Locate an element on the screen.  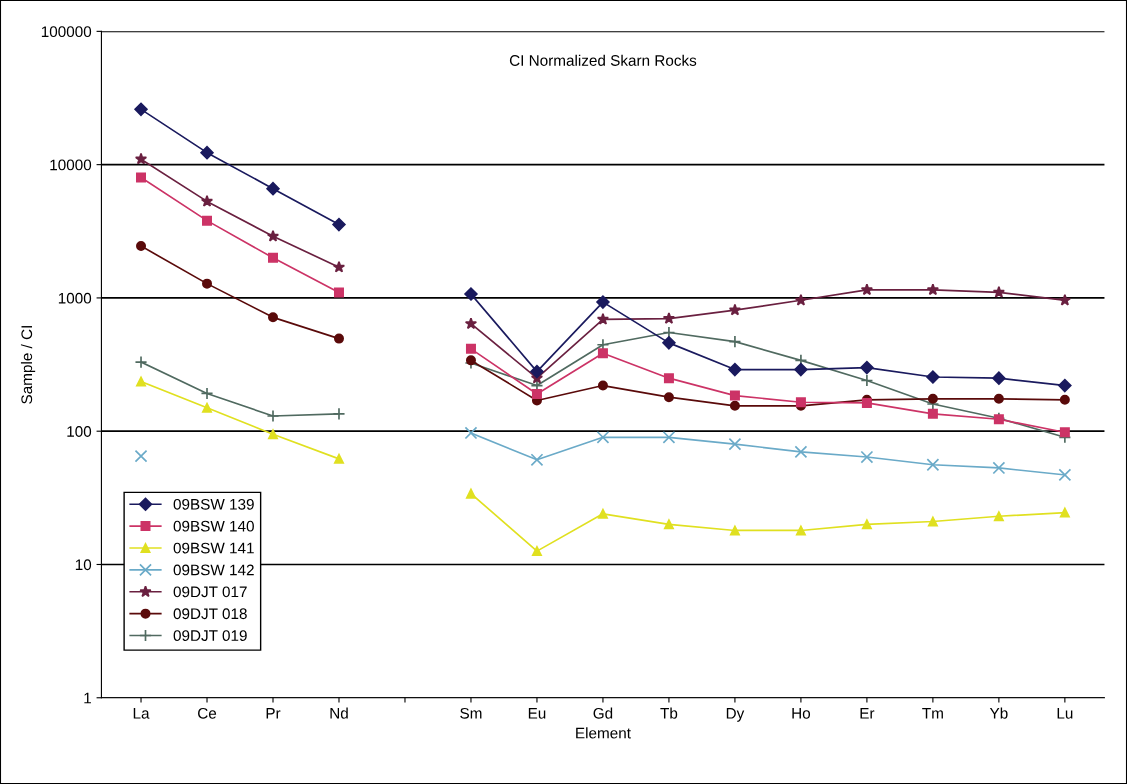
y-tick-label: 10000 is located at coordinates (71, 165).